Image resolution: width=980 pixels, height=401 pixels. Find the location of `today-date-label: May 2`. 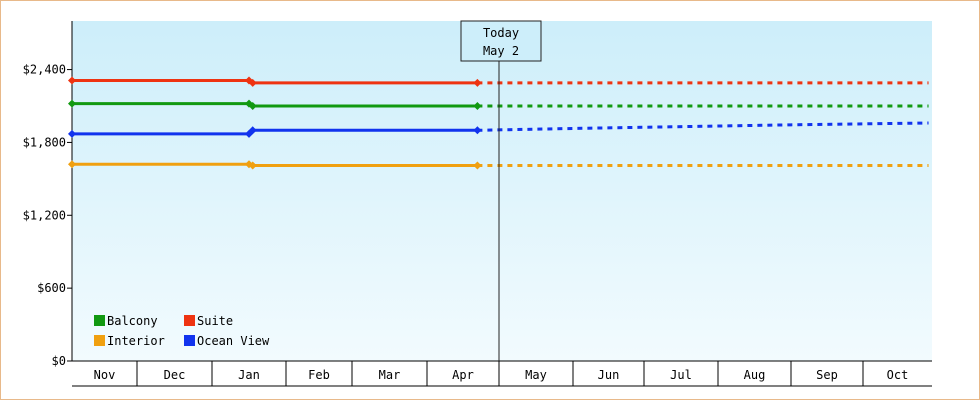

today-date-label: May 2 is located at coordinates (501, 51).